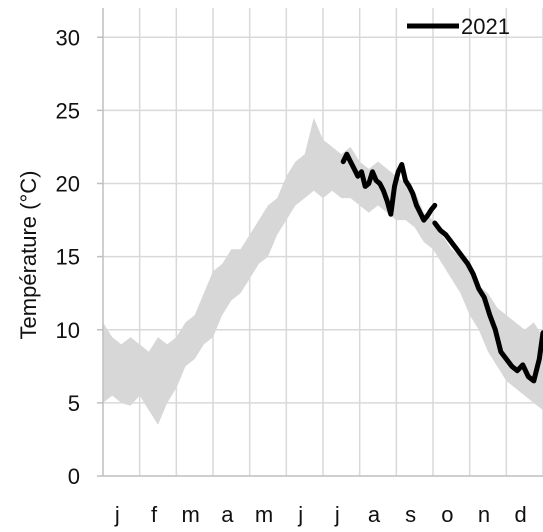  What do you see at coordinates (458, 26) in the screenshot?
I see `legend: 2021` at bounding box center [458, 26].